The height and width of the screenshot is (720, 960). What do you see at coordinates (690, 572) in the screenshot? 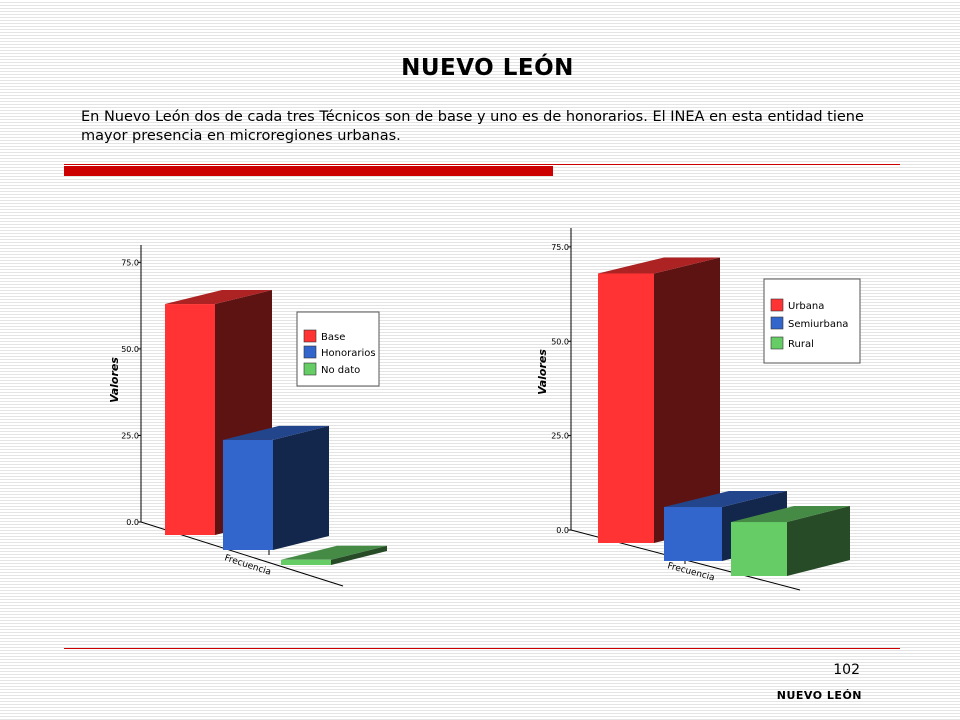
I see `x-category-label: Frecuencia` at bounding box center [690, 572].